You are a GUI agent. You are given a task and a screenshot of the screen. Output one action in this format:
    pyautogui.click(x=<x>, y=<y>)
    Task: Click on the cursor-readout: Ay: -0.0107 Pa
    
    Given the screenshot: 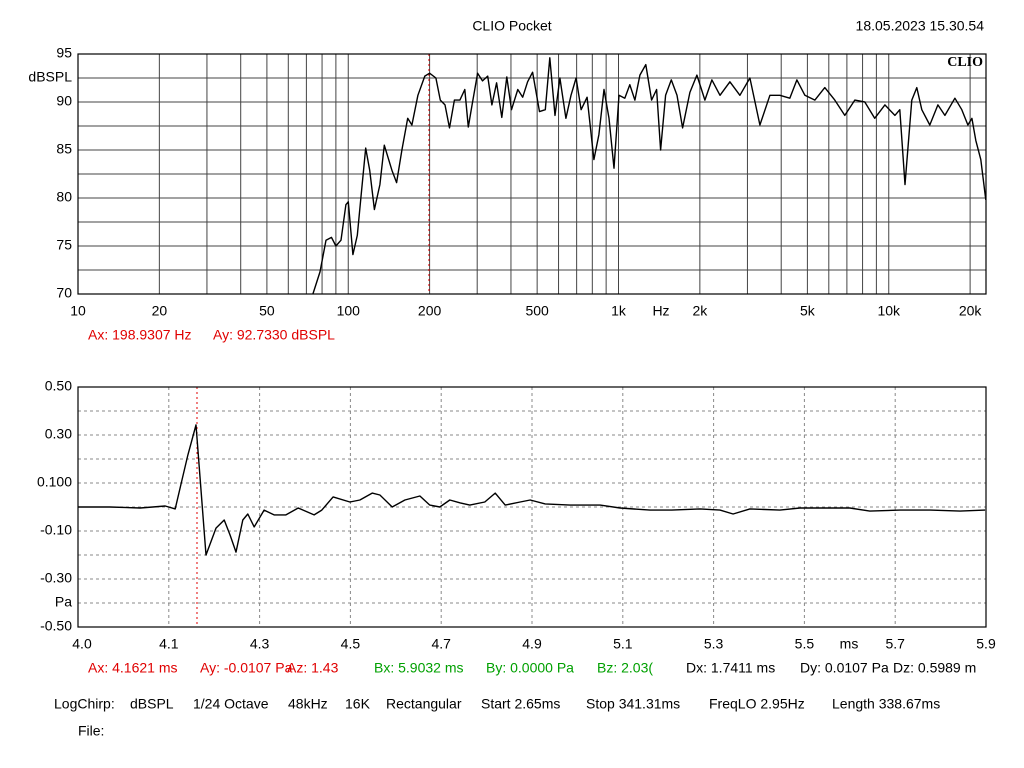 What is the action you would take?
    pyautogui.click(x=246, y=668)
    